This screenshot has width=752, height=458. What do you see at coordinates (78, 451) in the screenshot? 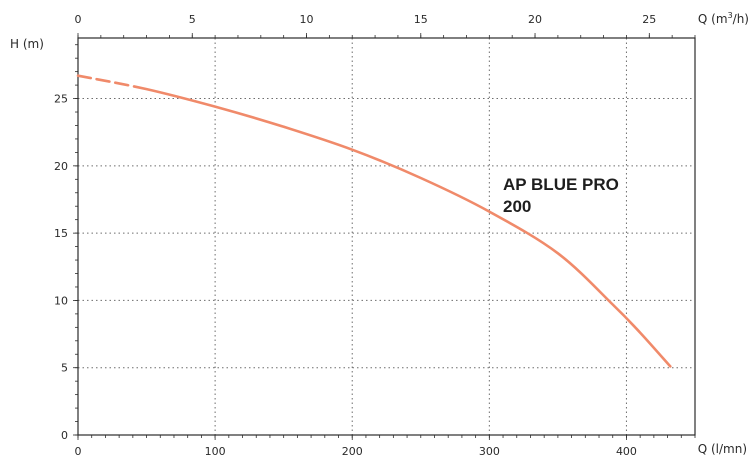
I see `x-bottom-tick-label: 0` at bounding box center [78, 451].